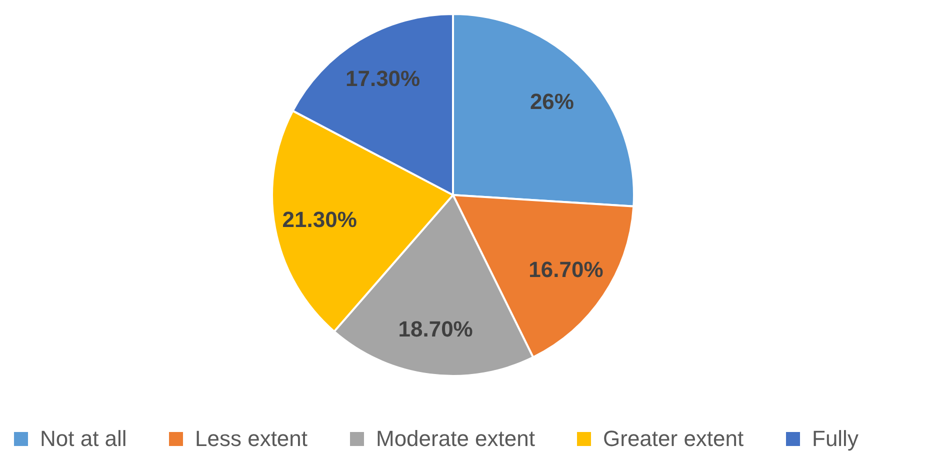 The height and width of the screenshot is (452, 952). Describe the element at coordinates (319, 219) in the screenshot. I see `data-label: 21.30%` at that location.